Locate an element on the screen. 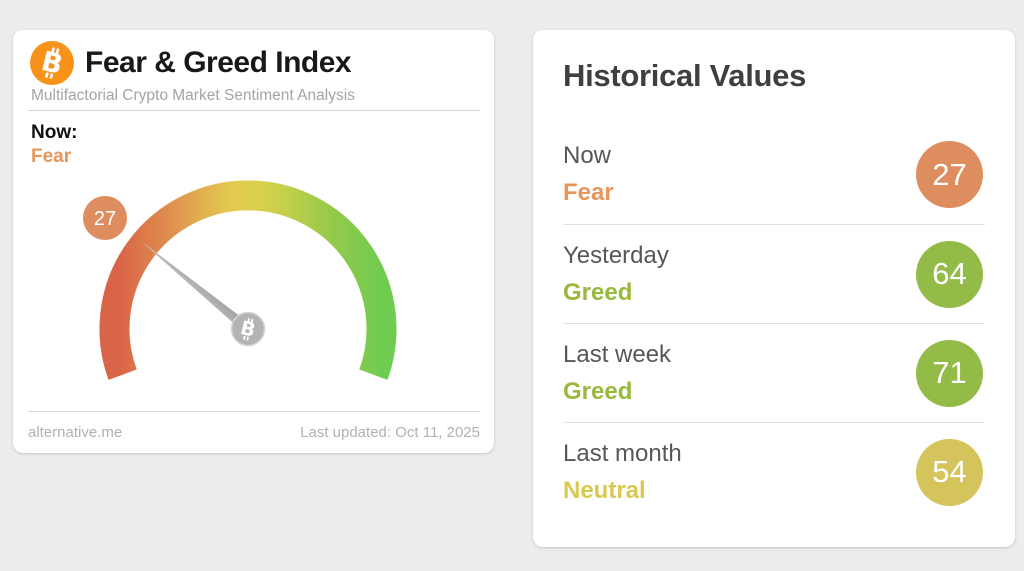  value-badge: 27 is located at coordinates (949, 174).